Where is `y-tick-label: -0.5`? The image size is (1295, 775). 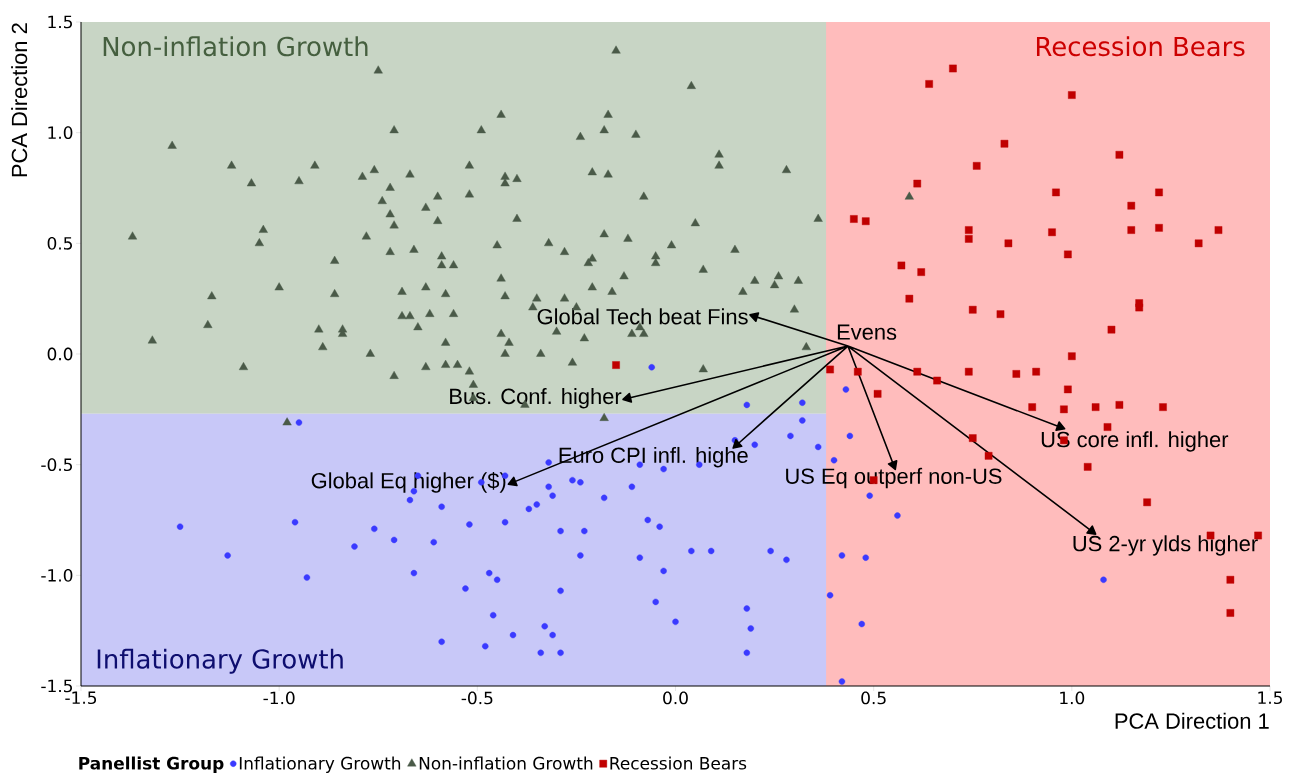
y-tick-label: -0.5 is located at coordinates (56, 465).